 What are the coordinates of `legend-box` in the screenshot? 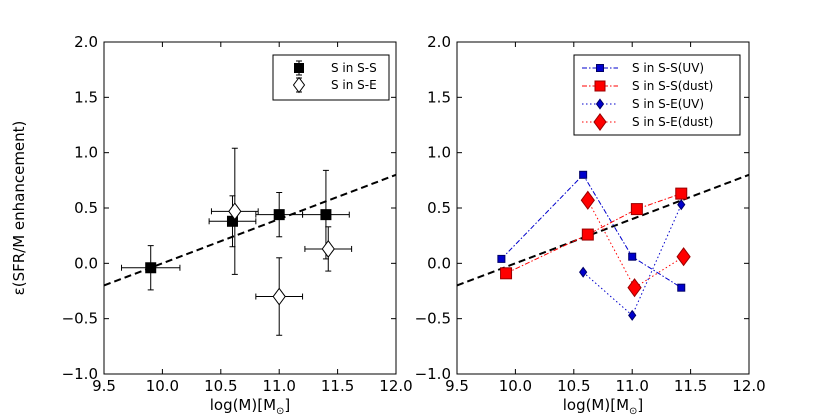 It's located at (331, 77).